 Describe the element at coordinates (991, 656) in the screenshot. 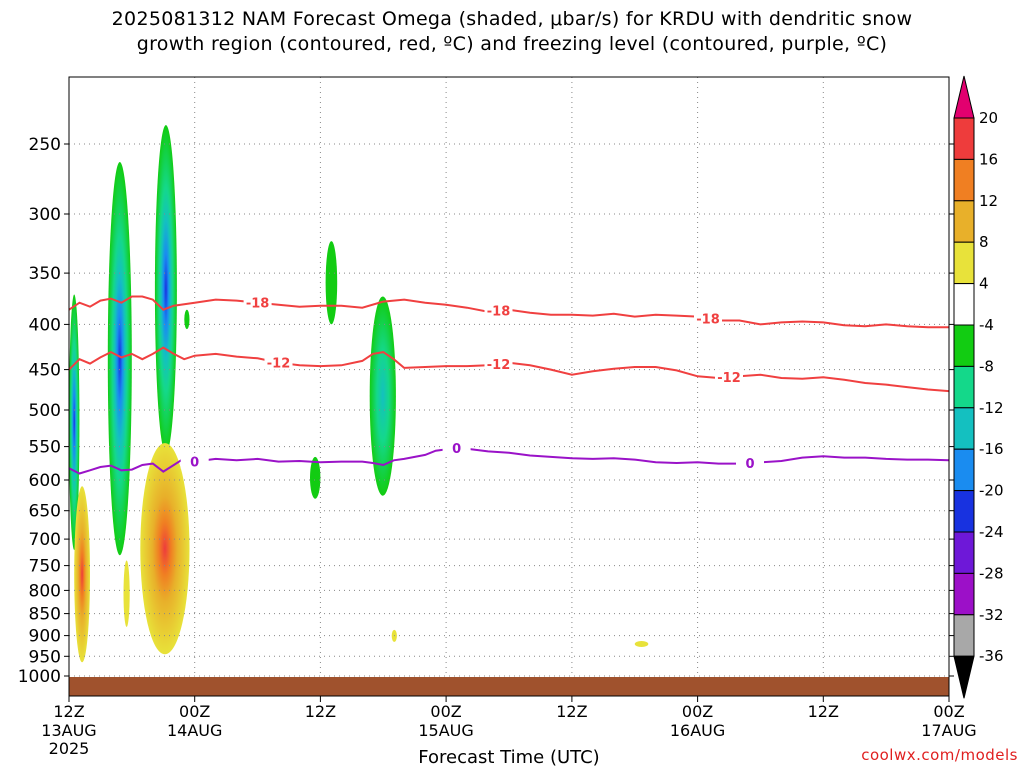

I see `colorbar-label: -36` at that location.